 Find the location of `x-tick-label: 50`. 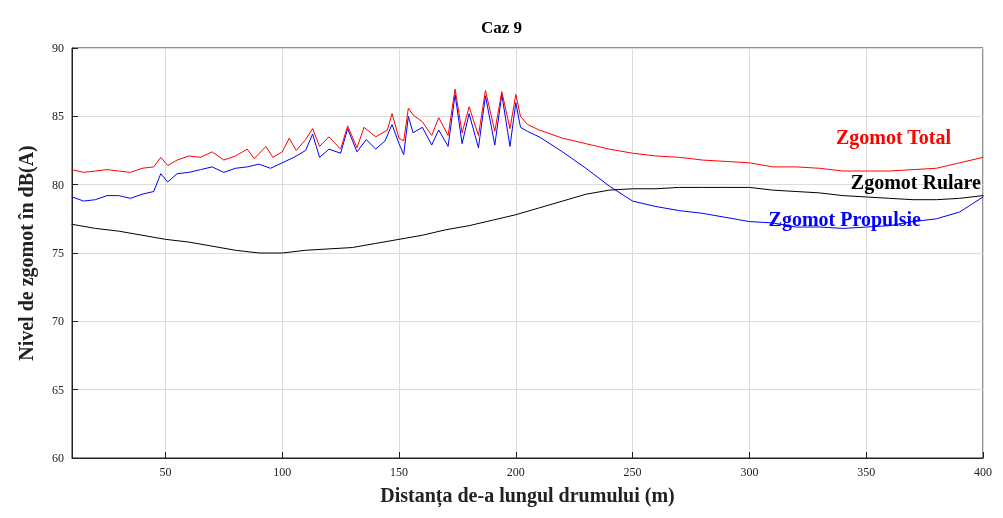

x-tick-label: 50 is located at coordinates (165, 472).